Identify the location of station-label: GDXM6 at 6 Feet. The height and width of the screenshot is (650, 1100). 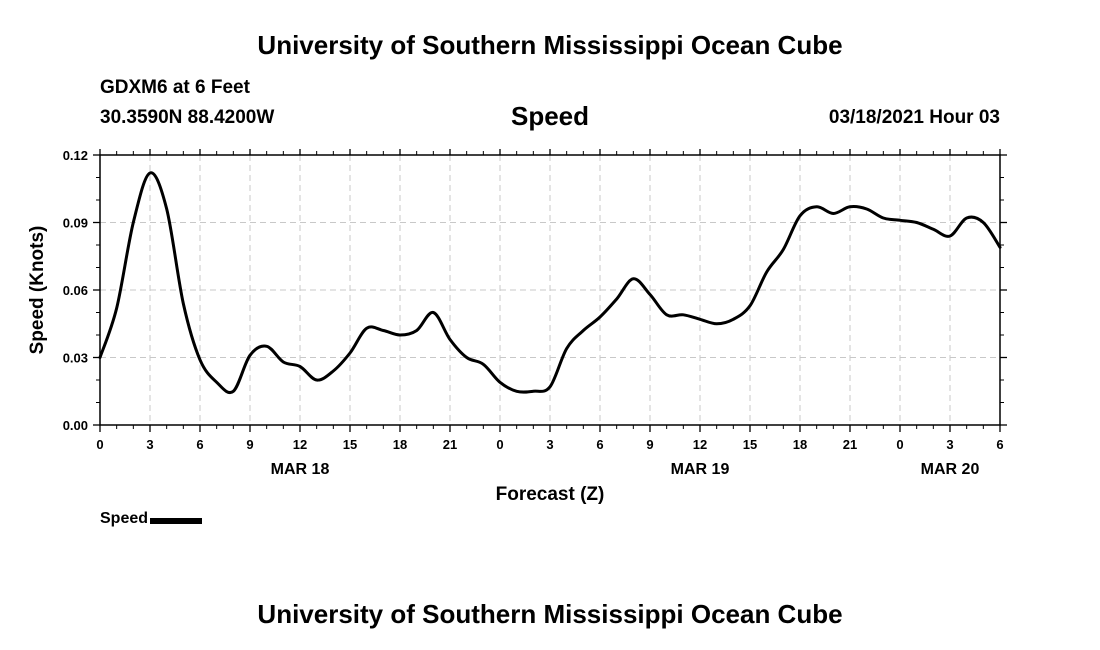
(175, 87).